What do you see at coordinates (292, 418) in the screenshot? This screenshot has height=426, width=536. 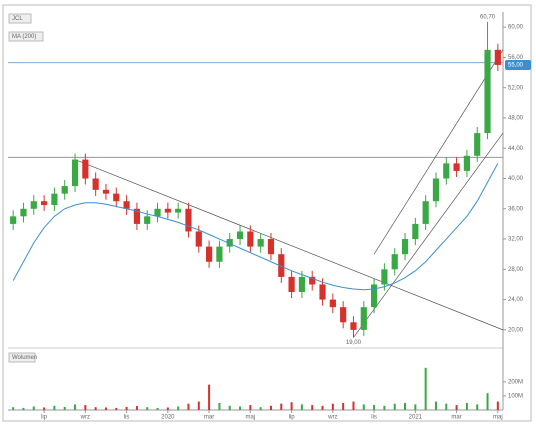 I see `x-tick-label: lip` at bounding box center [292, 418].